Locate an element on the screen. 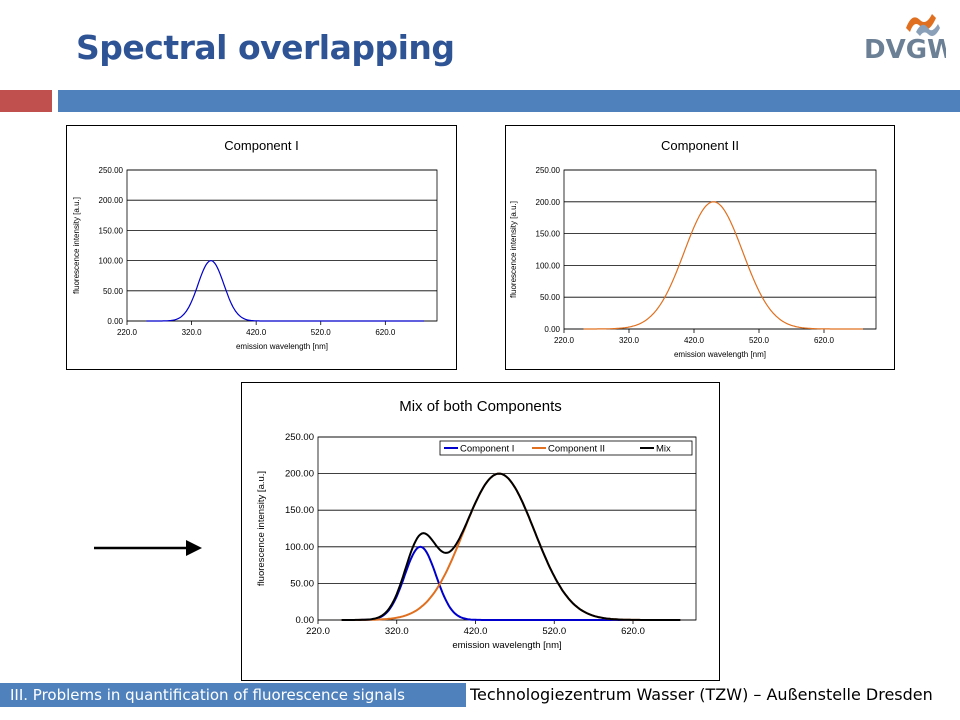 The height and width of the screenshot is (720, 960). series-line-component-ii is located at coordinates (723, 265).